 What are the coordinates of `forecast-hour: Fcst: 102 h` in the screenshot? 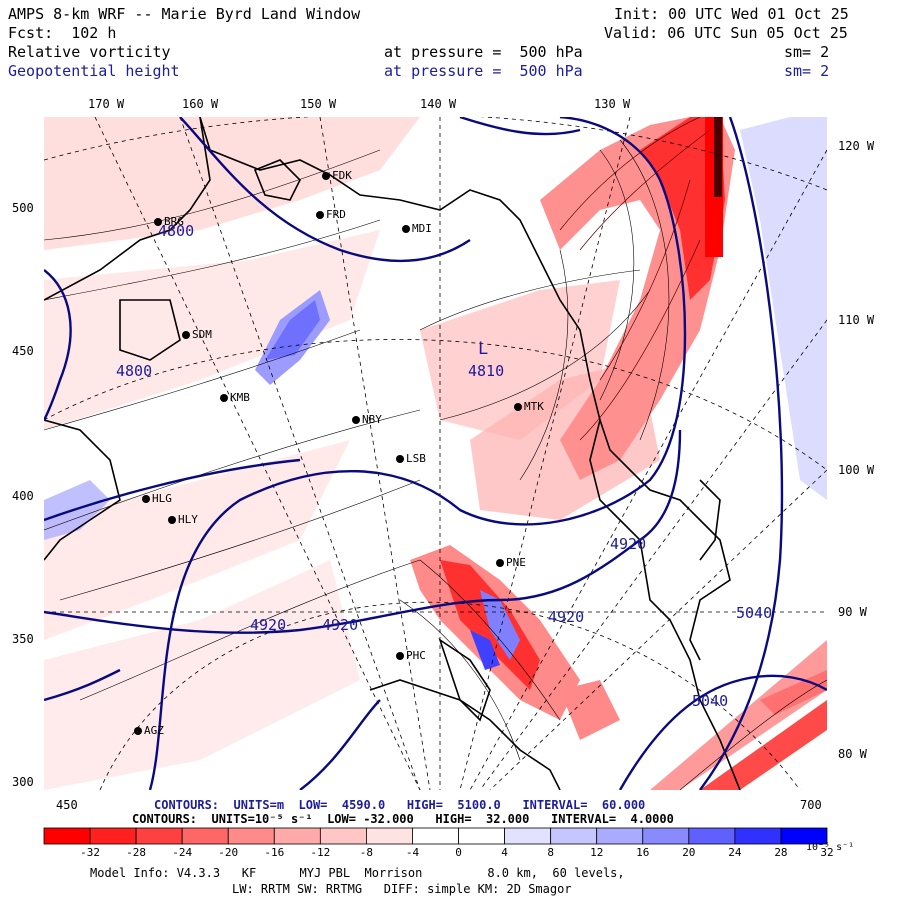 It's located at (62, 33).